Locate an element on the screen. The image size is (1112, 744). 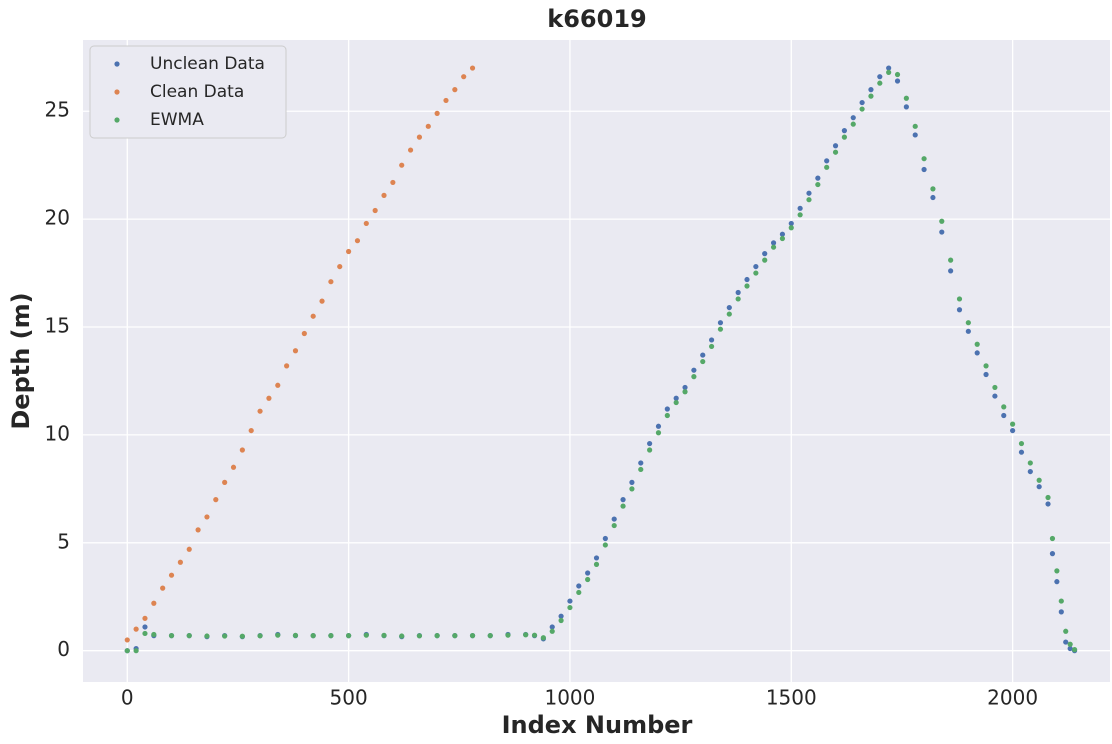
y-tick-label: 0 is located at coordinates (63, 649).